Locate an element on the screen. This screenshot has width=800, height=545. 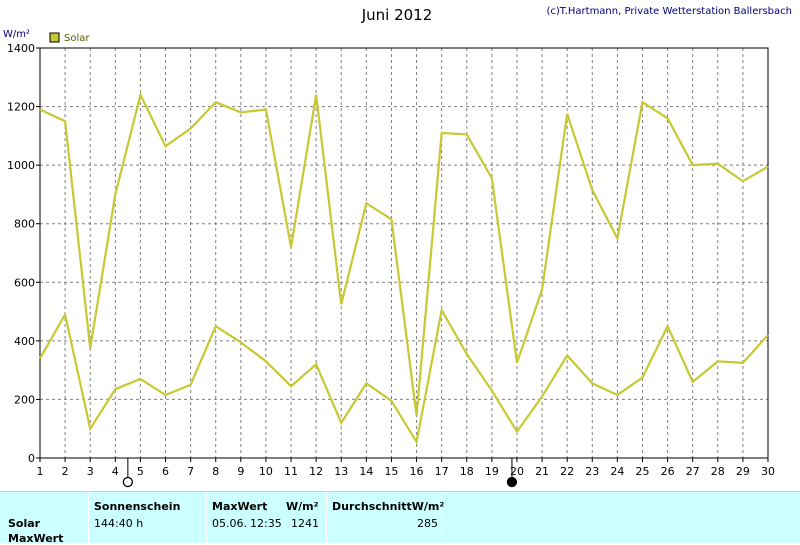
x-tick-label: 16 is located at coordinates (417, 471).